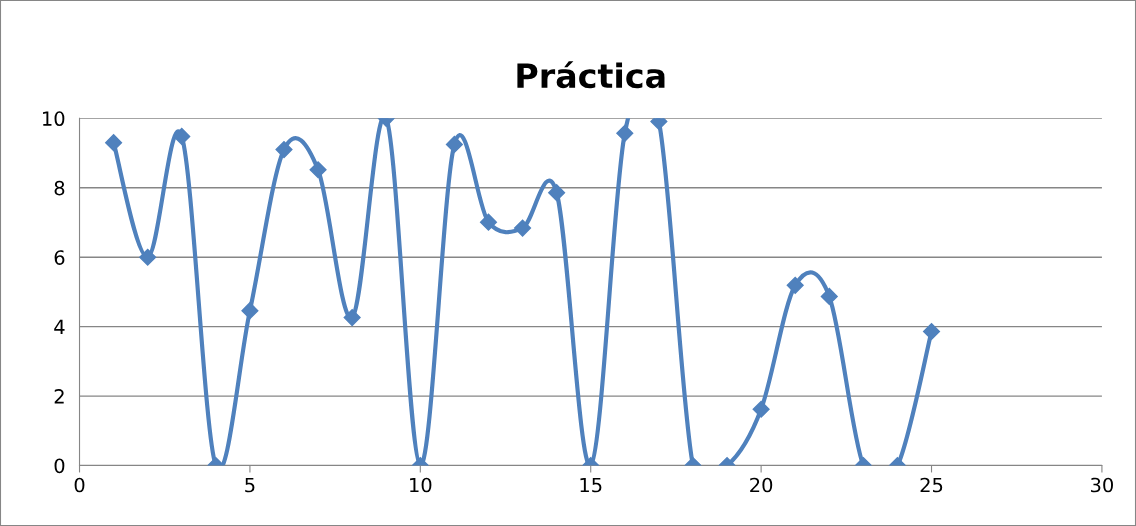 The width and height of the screenshot is (1136, 526). What do you see at coordinates (250, 485) in the screenshot?
I see `x-tick-label: 5` at bounding box center [250, 485].